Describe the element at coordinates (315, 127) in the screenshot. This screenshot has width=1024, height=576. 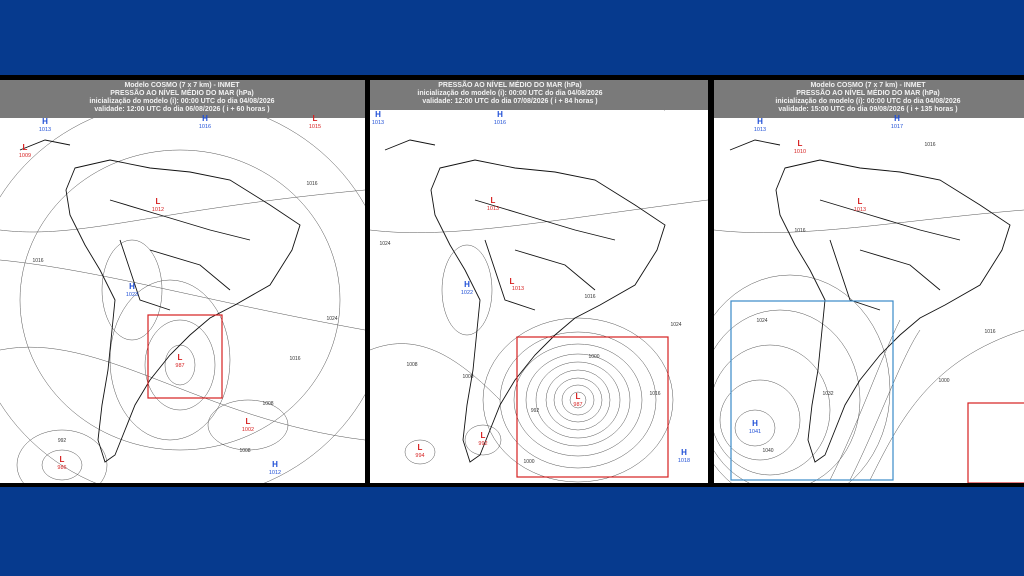
I see `marker-value: 1015` at that location.